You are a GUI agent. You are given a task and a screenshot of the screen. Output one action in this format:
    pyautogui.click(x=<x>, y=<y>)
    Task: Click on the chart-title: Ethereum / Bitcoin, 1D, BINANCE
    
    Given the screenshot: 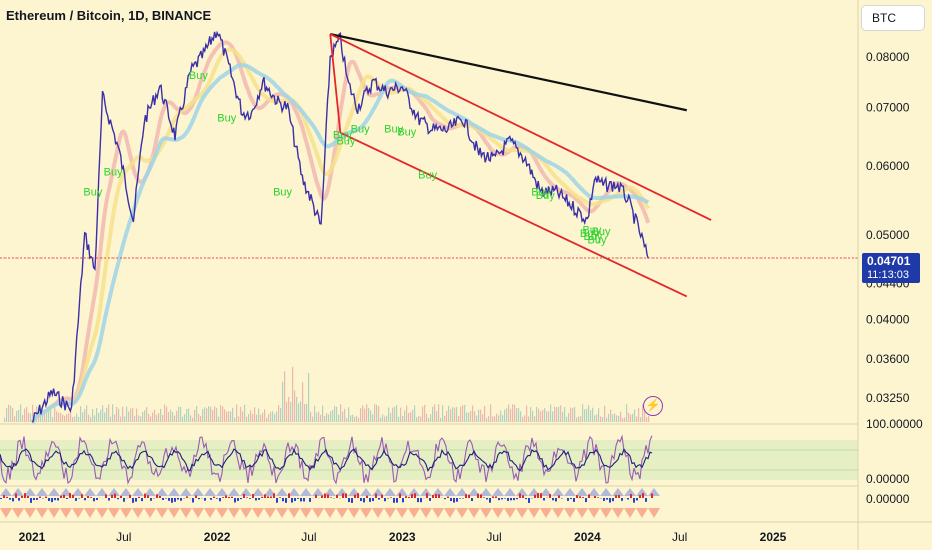 What is the action you would take?
    pyautogui.click(x=109, y=15)
    